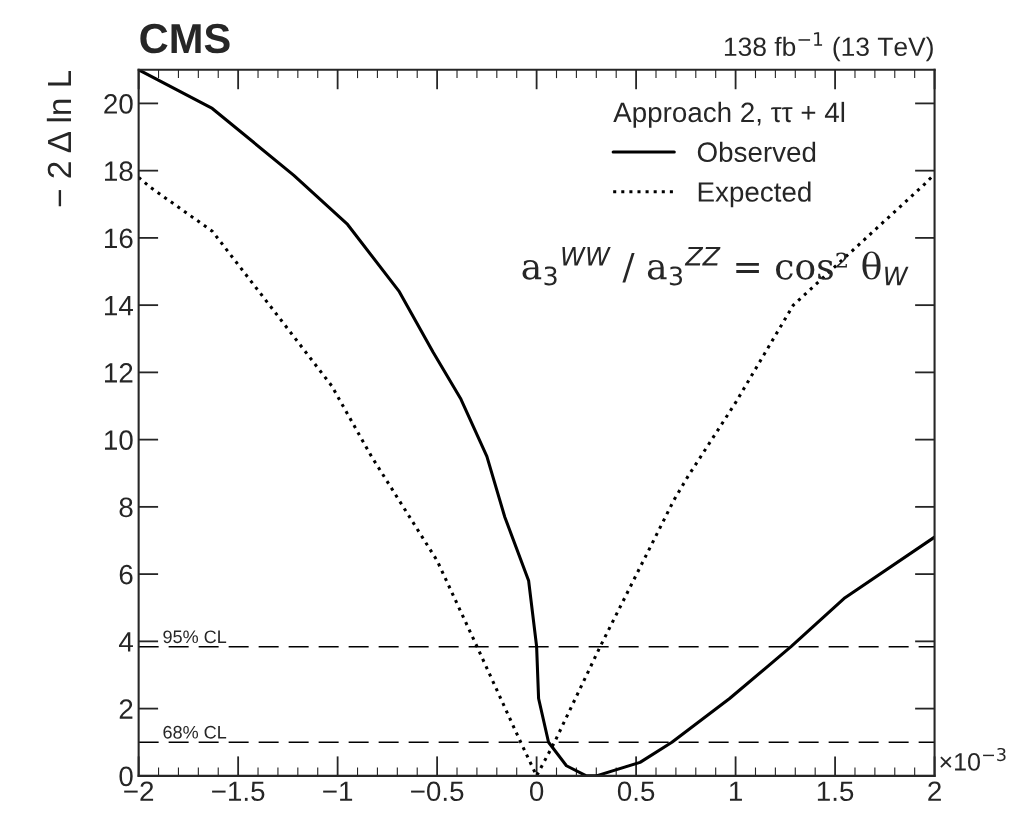  Describe the element at coordinates (437, 791) in the screenshot. I see `x-tick-label: −0.5` at that location.